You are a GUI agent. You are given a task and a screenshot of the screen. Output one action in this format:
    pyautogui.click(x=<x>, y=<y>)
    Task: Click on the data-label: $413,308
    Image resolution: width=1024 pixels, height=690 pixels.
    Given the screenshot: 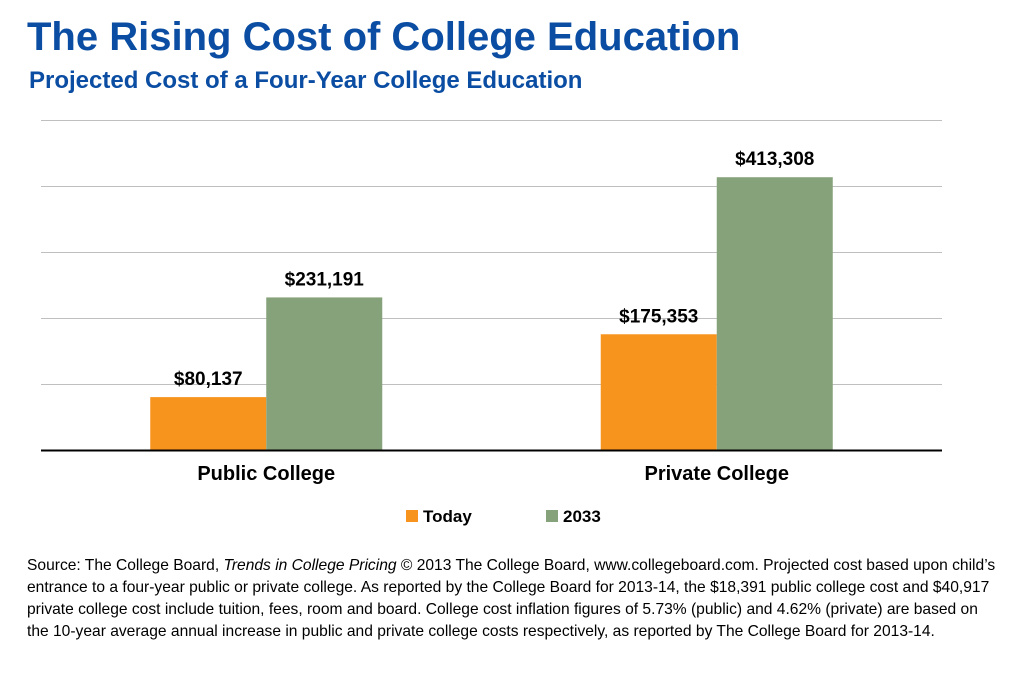 What is the action you would take?
    pyautogui.click(x=774, y=159)
    